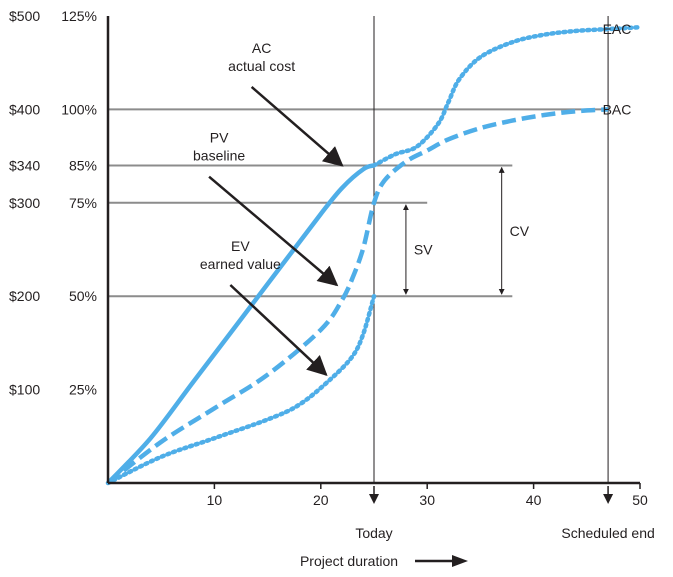  Describe the element at coordinates (240, 246) in the screenshot. I see `annotation-ev-line-1: EV` at that location.